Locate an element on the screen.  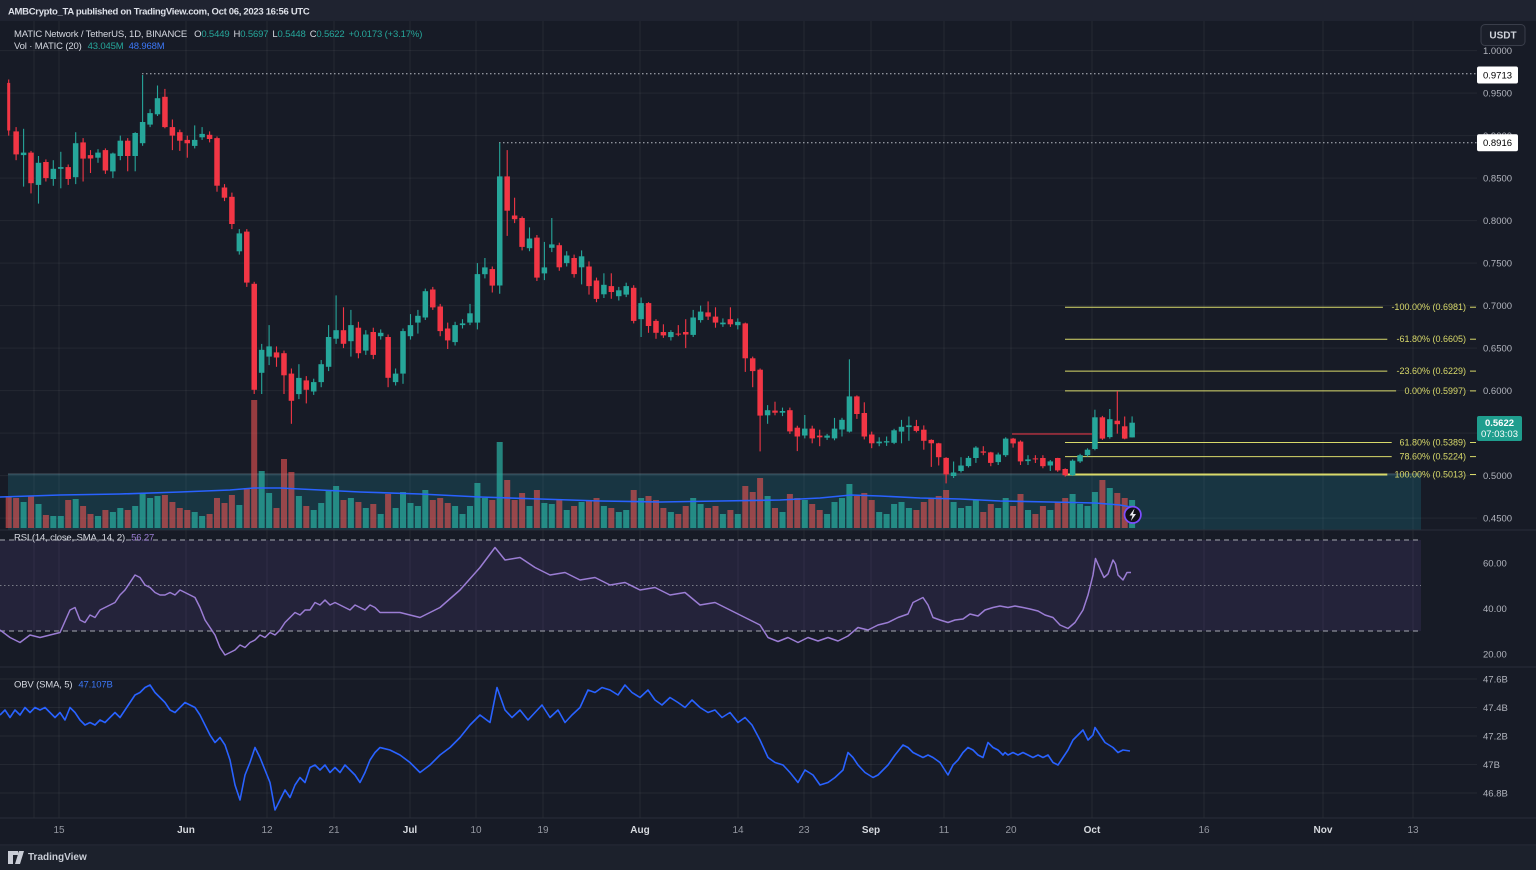
svg-text: 10 is located at coordinates (476, 830).